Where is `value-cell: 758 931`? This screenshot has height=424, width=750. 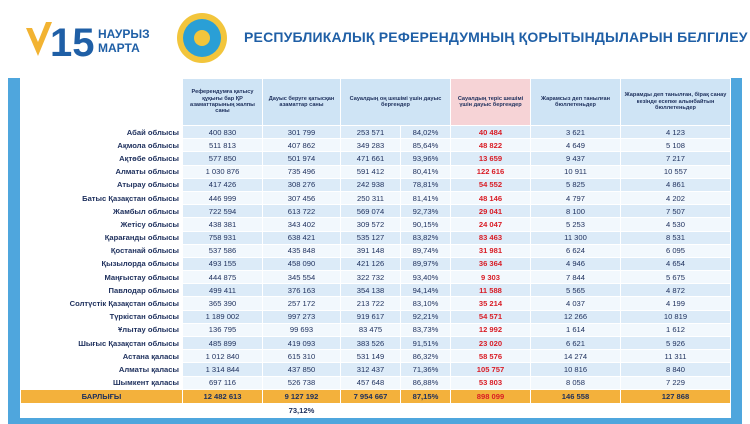
value-cell: 758 931 is located at coordinates (222, 237).